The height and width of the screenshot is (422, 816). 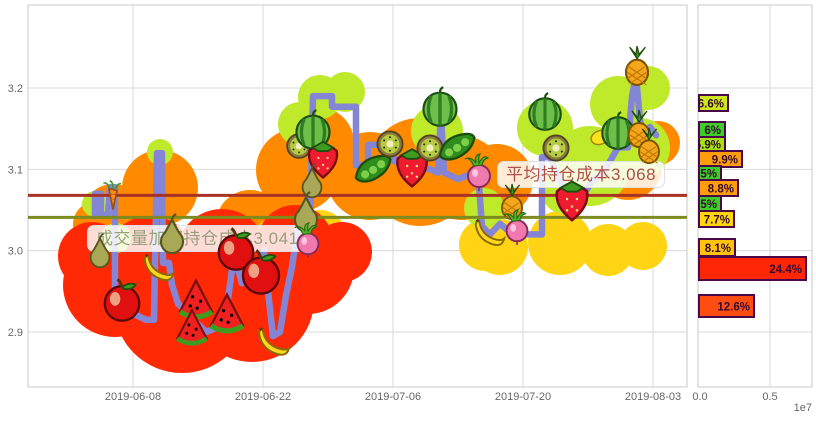 What do you see at coordinates (15, 252) in the screenshot?
I see `svg-text: 3.0` at bounding box center [15, 252].